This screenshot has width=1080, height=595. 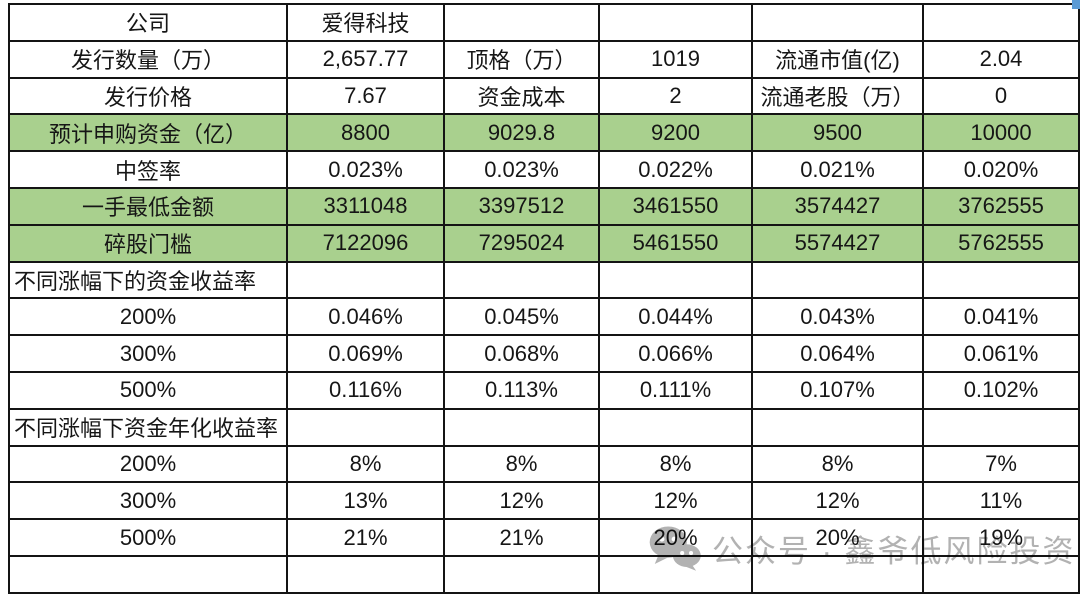 What do you see at coordinates (521, 59) in the screenshot?
I see `value-cell: 顶格（万）` at bounding box center [521, 59].